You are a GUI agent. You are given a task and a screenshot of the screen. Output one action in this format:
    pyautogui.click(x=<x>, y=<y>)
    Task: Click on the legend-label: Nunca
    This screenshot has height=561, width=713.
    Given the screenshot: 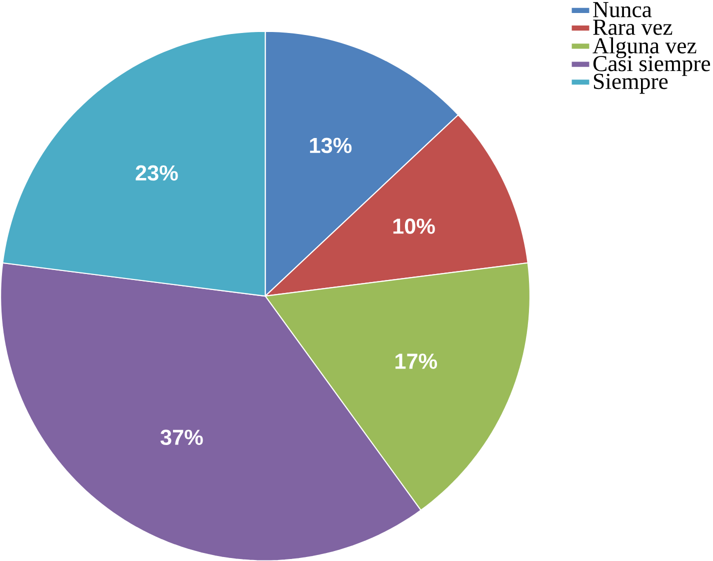 What is the action you would take?
    pyautogui.click(x=622, y=10)
    